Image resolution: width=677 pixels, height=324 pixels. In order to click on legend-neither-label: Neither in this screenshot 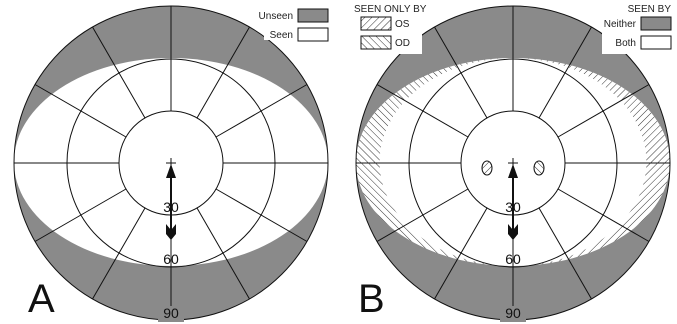, I will do `click(620, 24)`.